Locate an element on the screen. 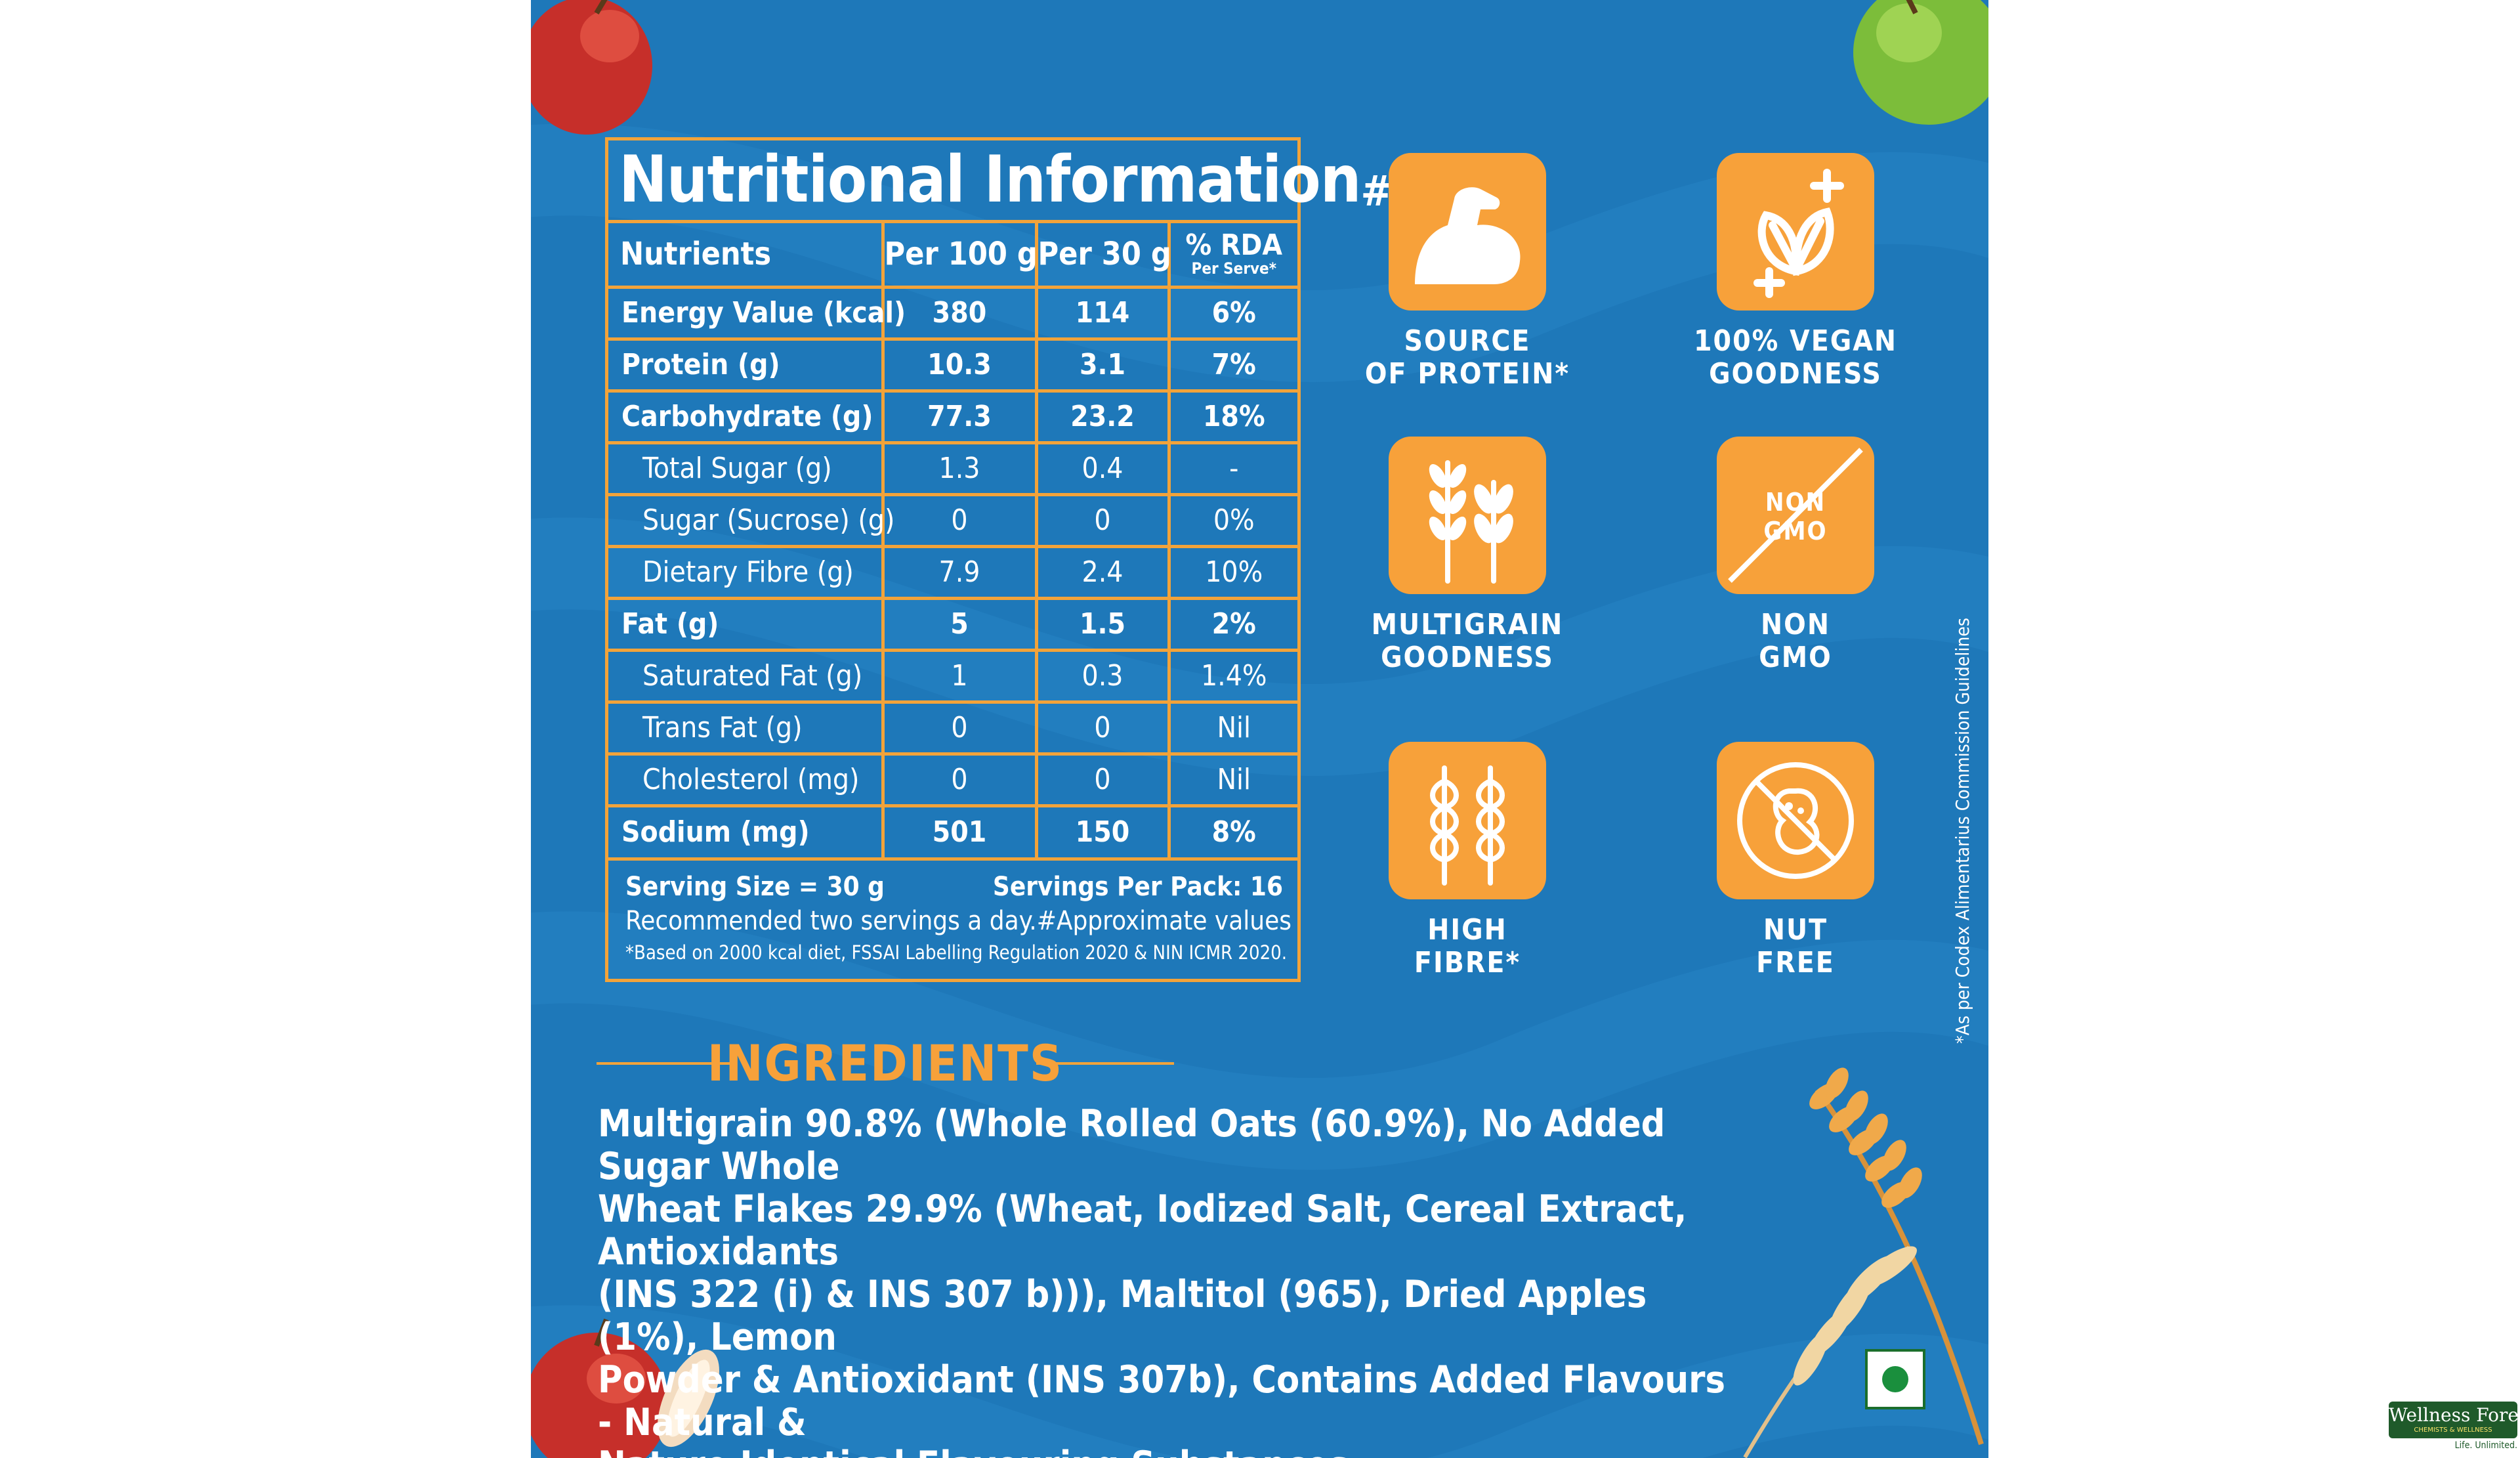 This screenshot has height=1458, width=2520. tile-fibre is located at coordinates (1467, 820).